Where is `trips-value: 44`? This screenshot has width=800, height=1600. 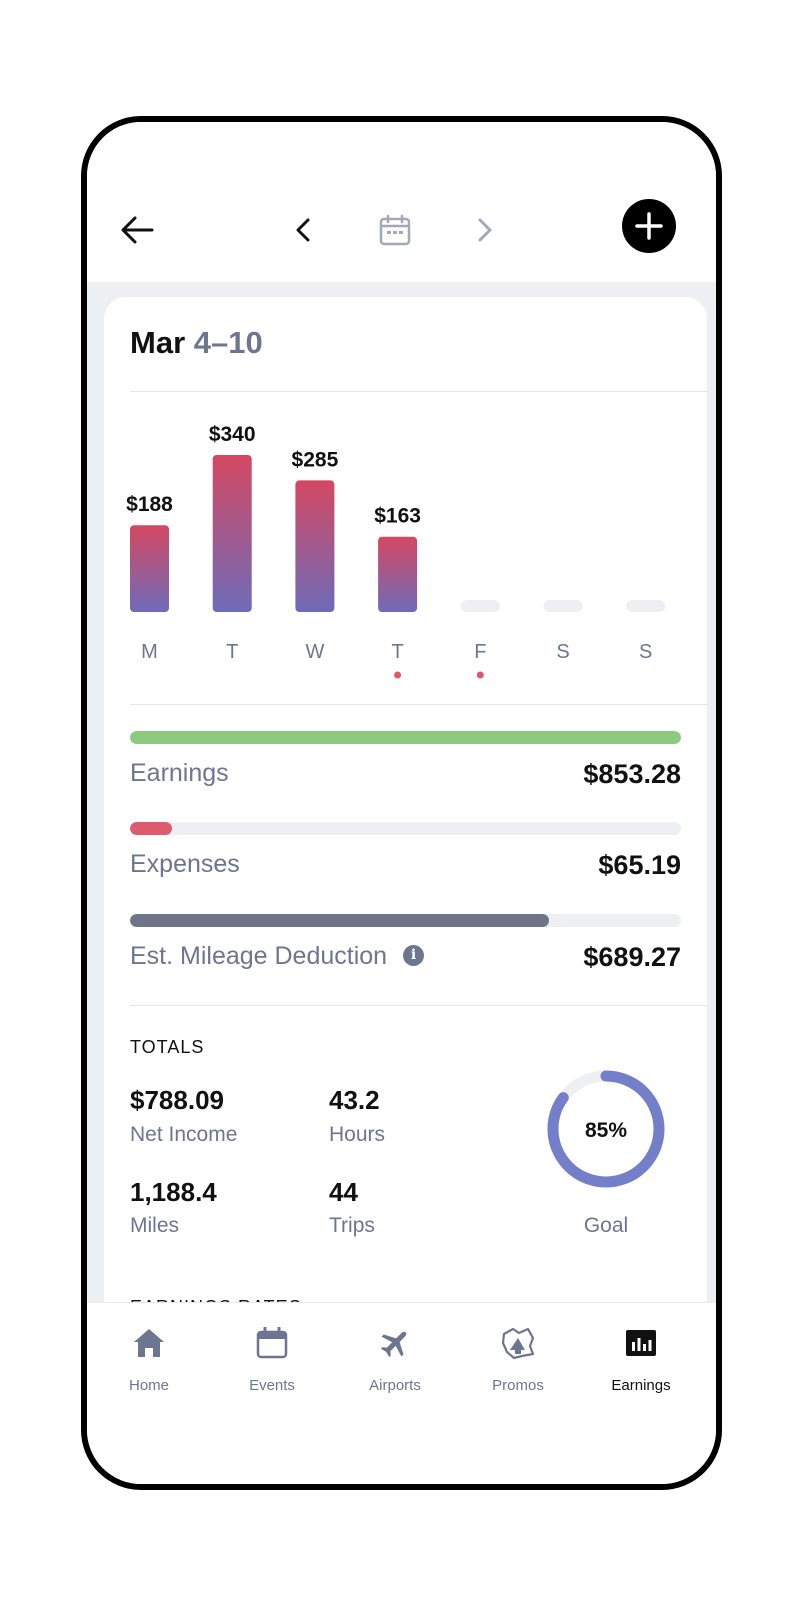
trips-value: 44 is located at coordinates (343, 1192).